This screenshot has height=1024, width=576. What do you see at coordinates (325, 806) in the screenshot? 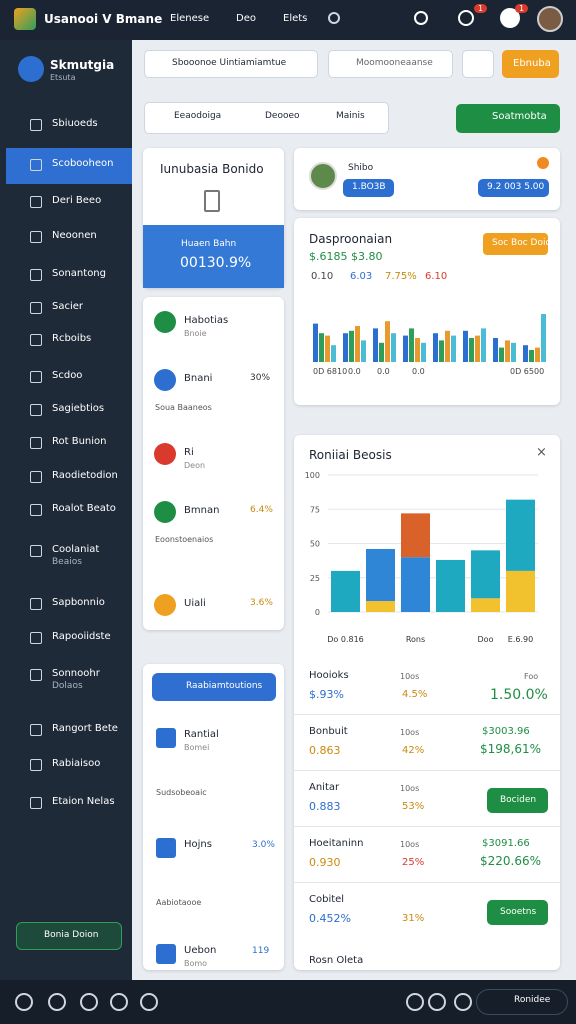
I see `row-amount: 0.883` at bounding box center [325, 806].